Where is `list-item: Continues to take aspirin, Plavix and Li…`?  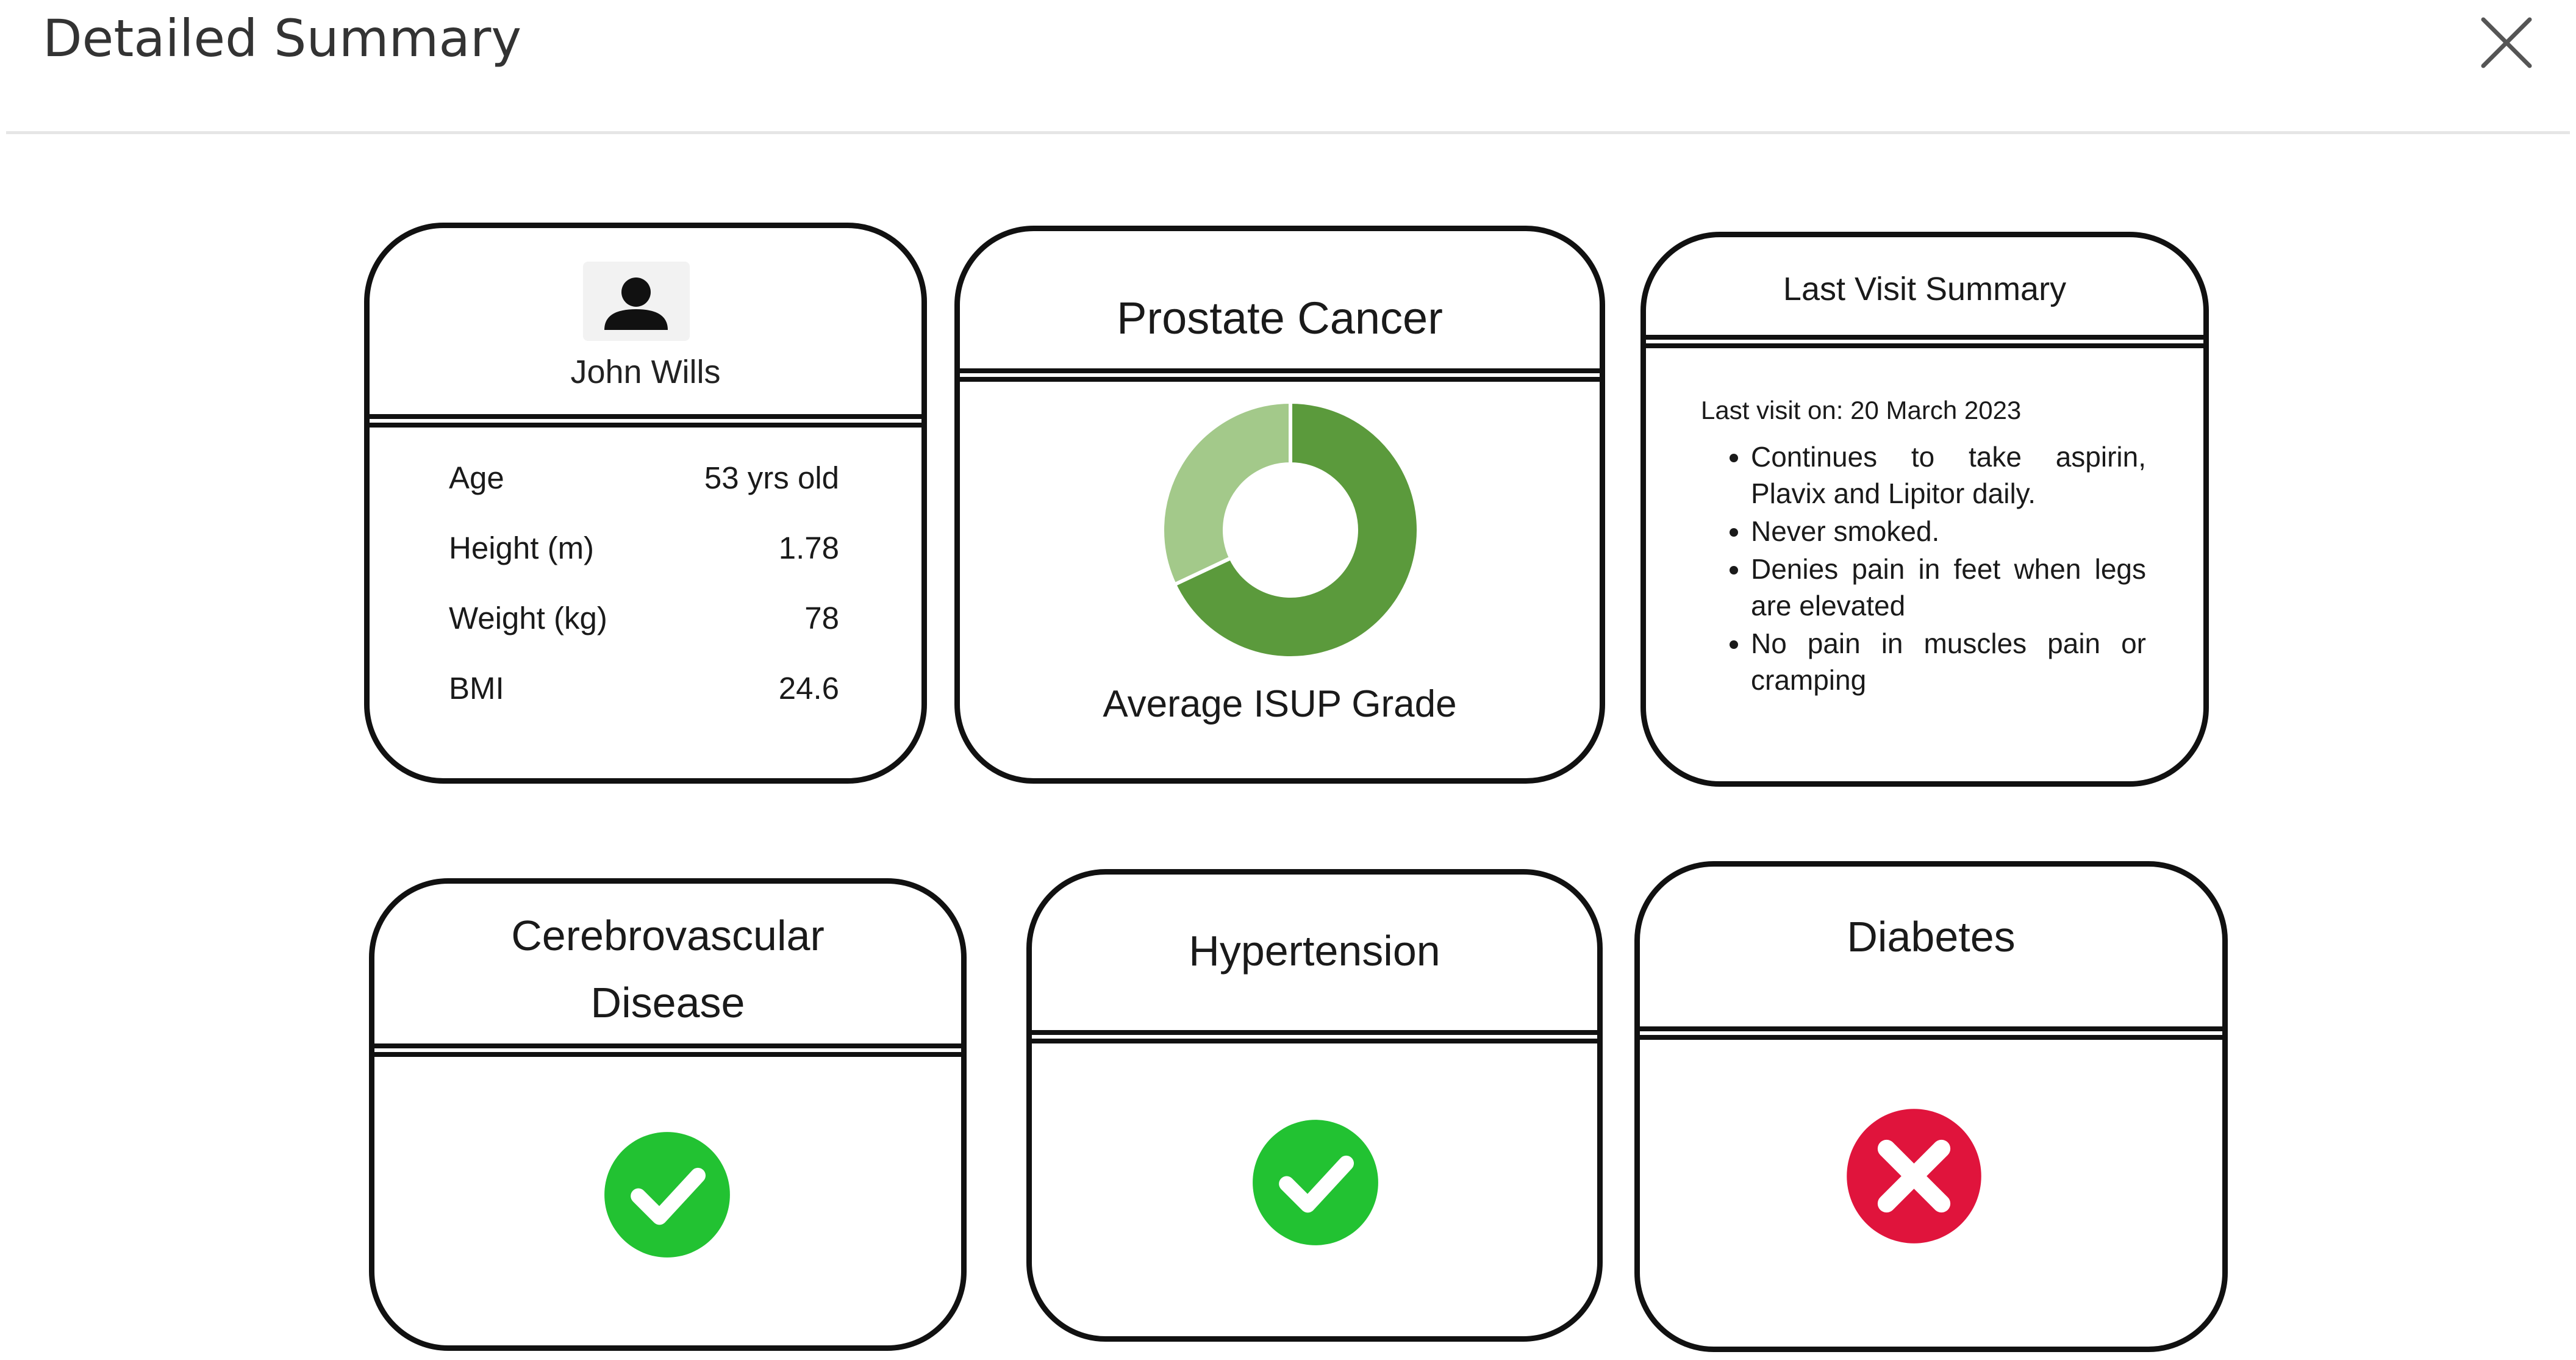
list-item: Continues to take aspirin, Plavix and Li… is located at coordinates (1948, 475).